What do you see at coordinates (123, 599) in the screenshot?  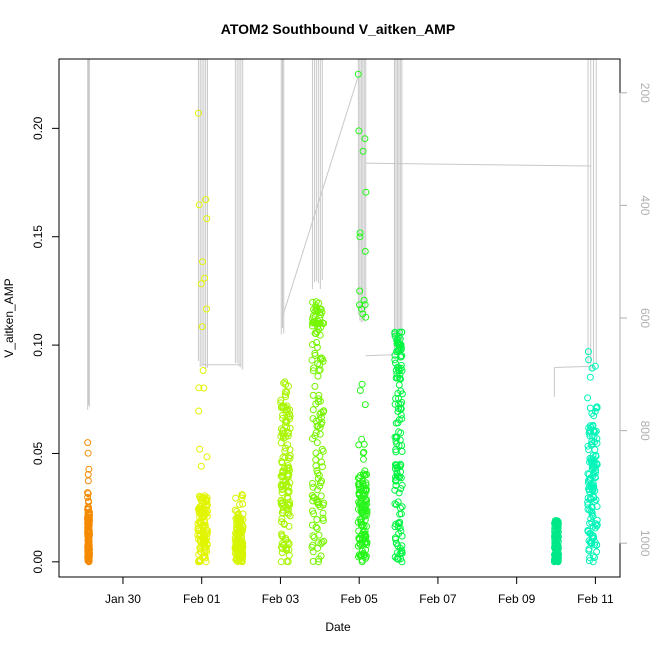 I see `x-tick-label: Jan 30` at bounding box center [123, 599].